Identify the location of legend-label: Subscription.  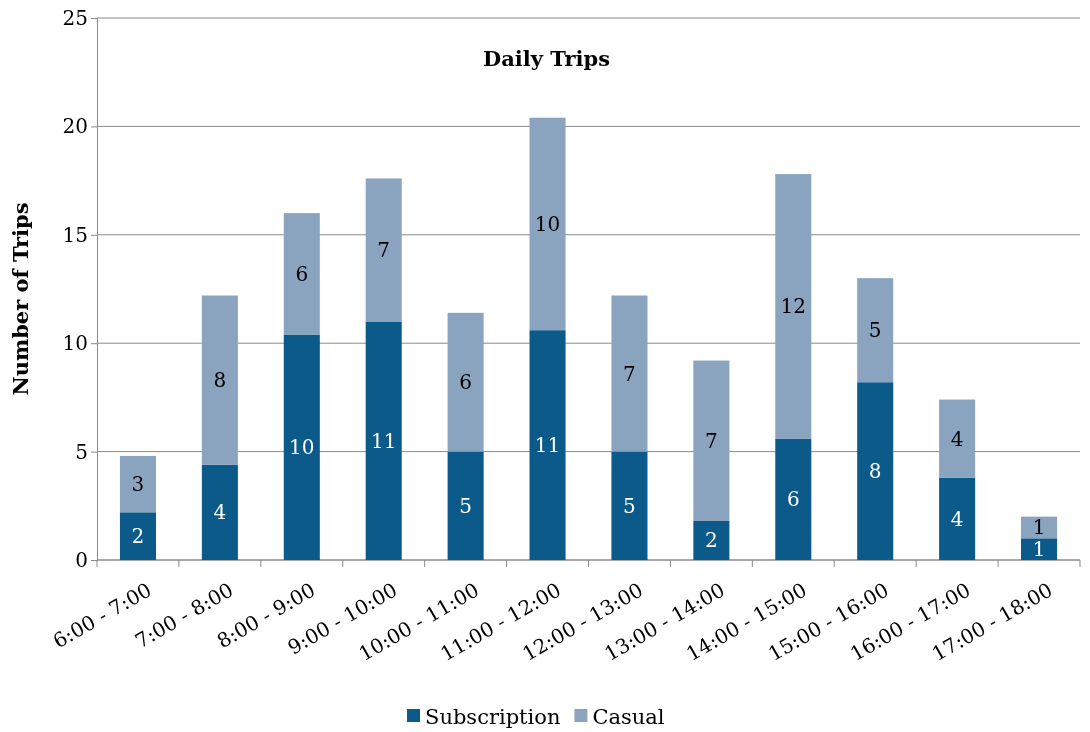
(493, 717).